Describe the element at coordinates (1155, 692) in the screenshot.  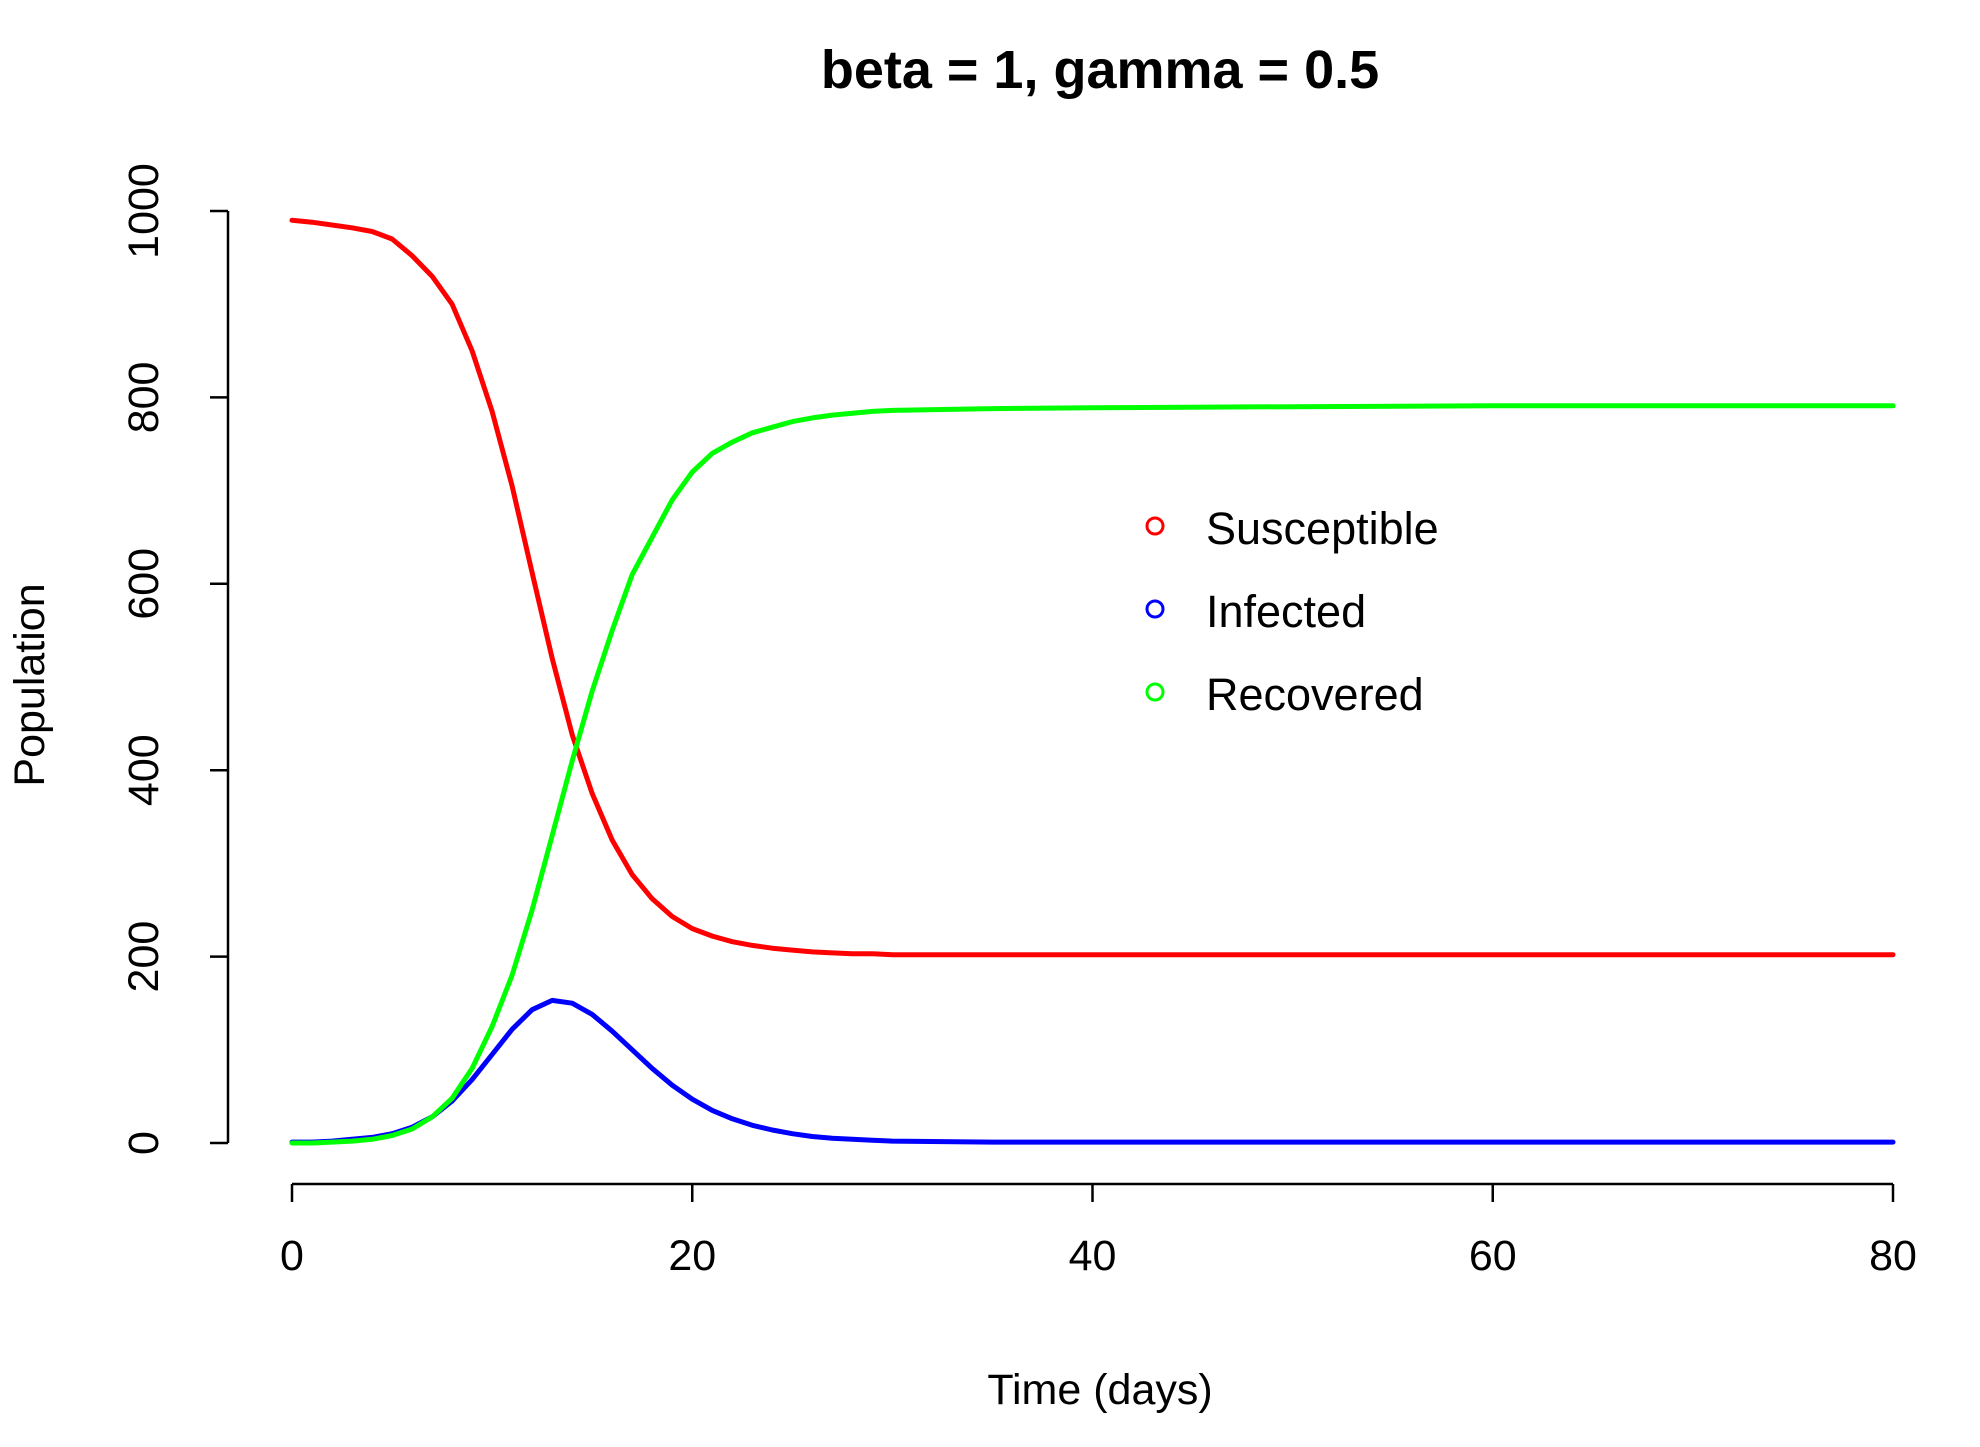
I see `legend-marker-recovered` at that location.